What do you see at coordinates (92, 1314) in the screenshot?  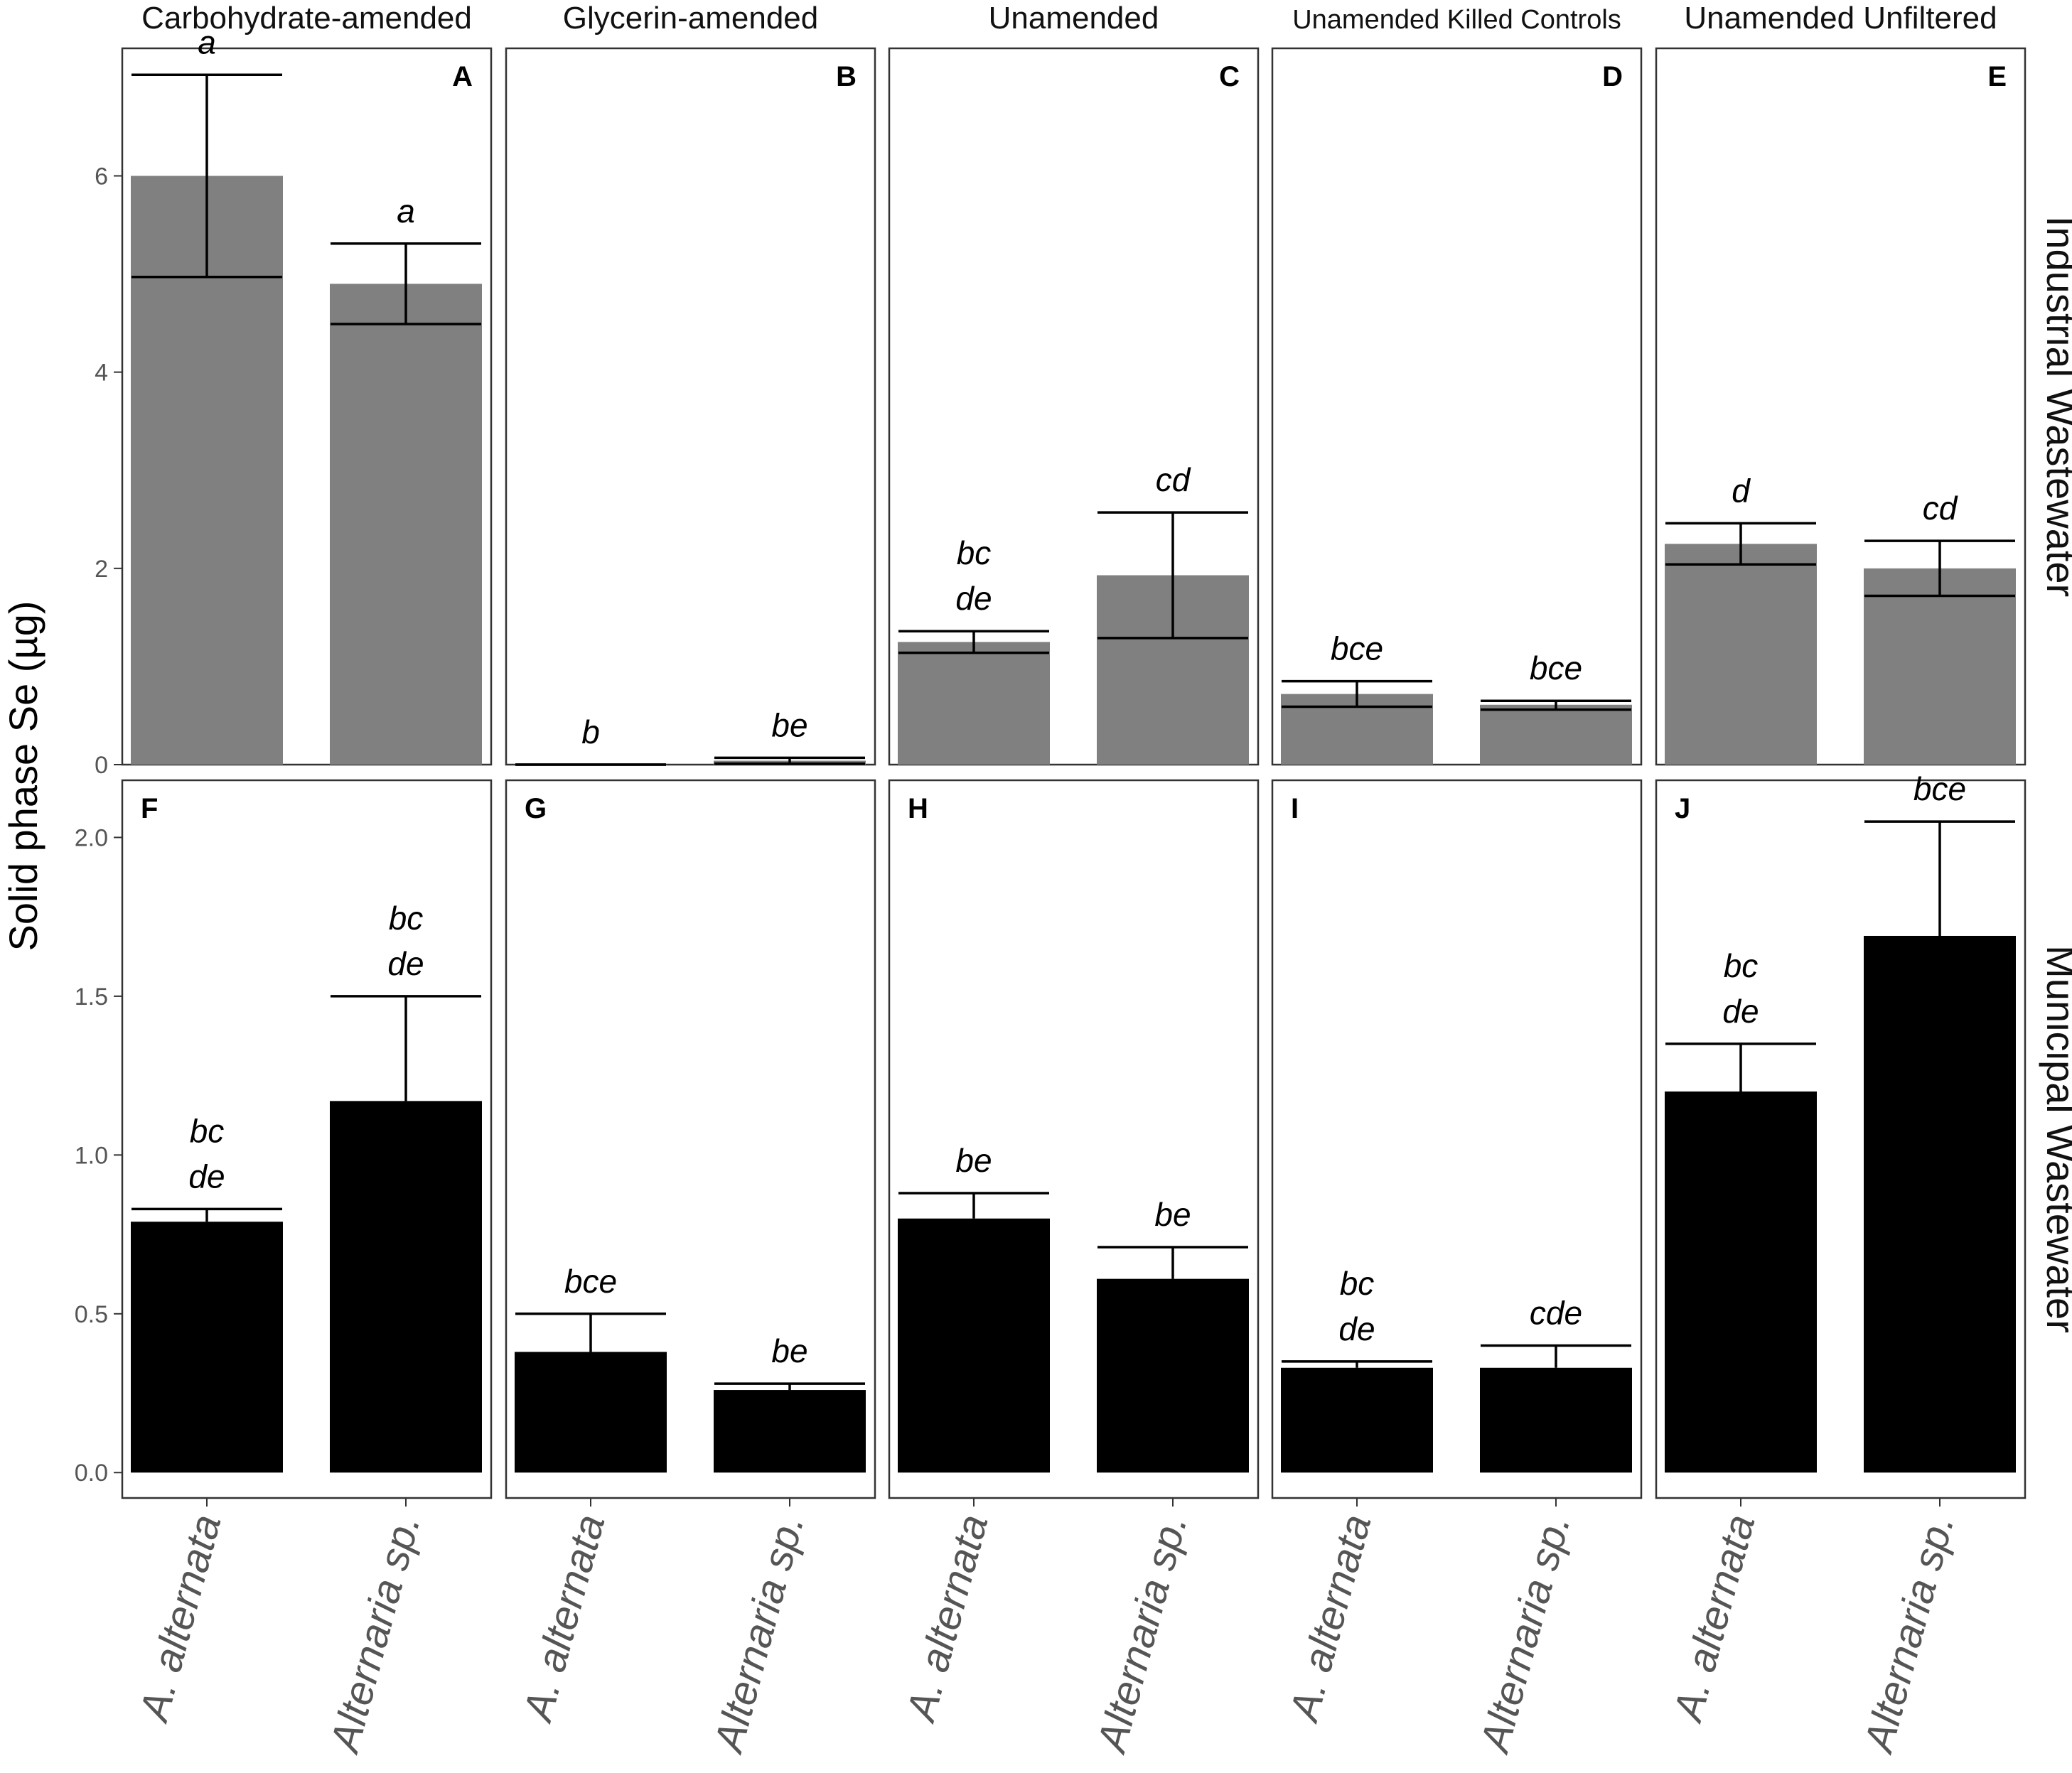 I see `y-tick-label: 0.5` at bounding box center [92, 1314].